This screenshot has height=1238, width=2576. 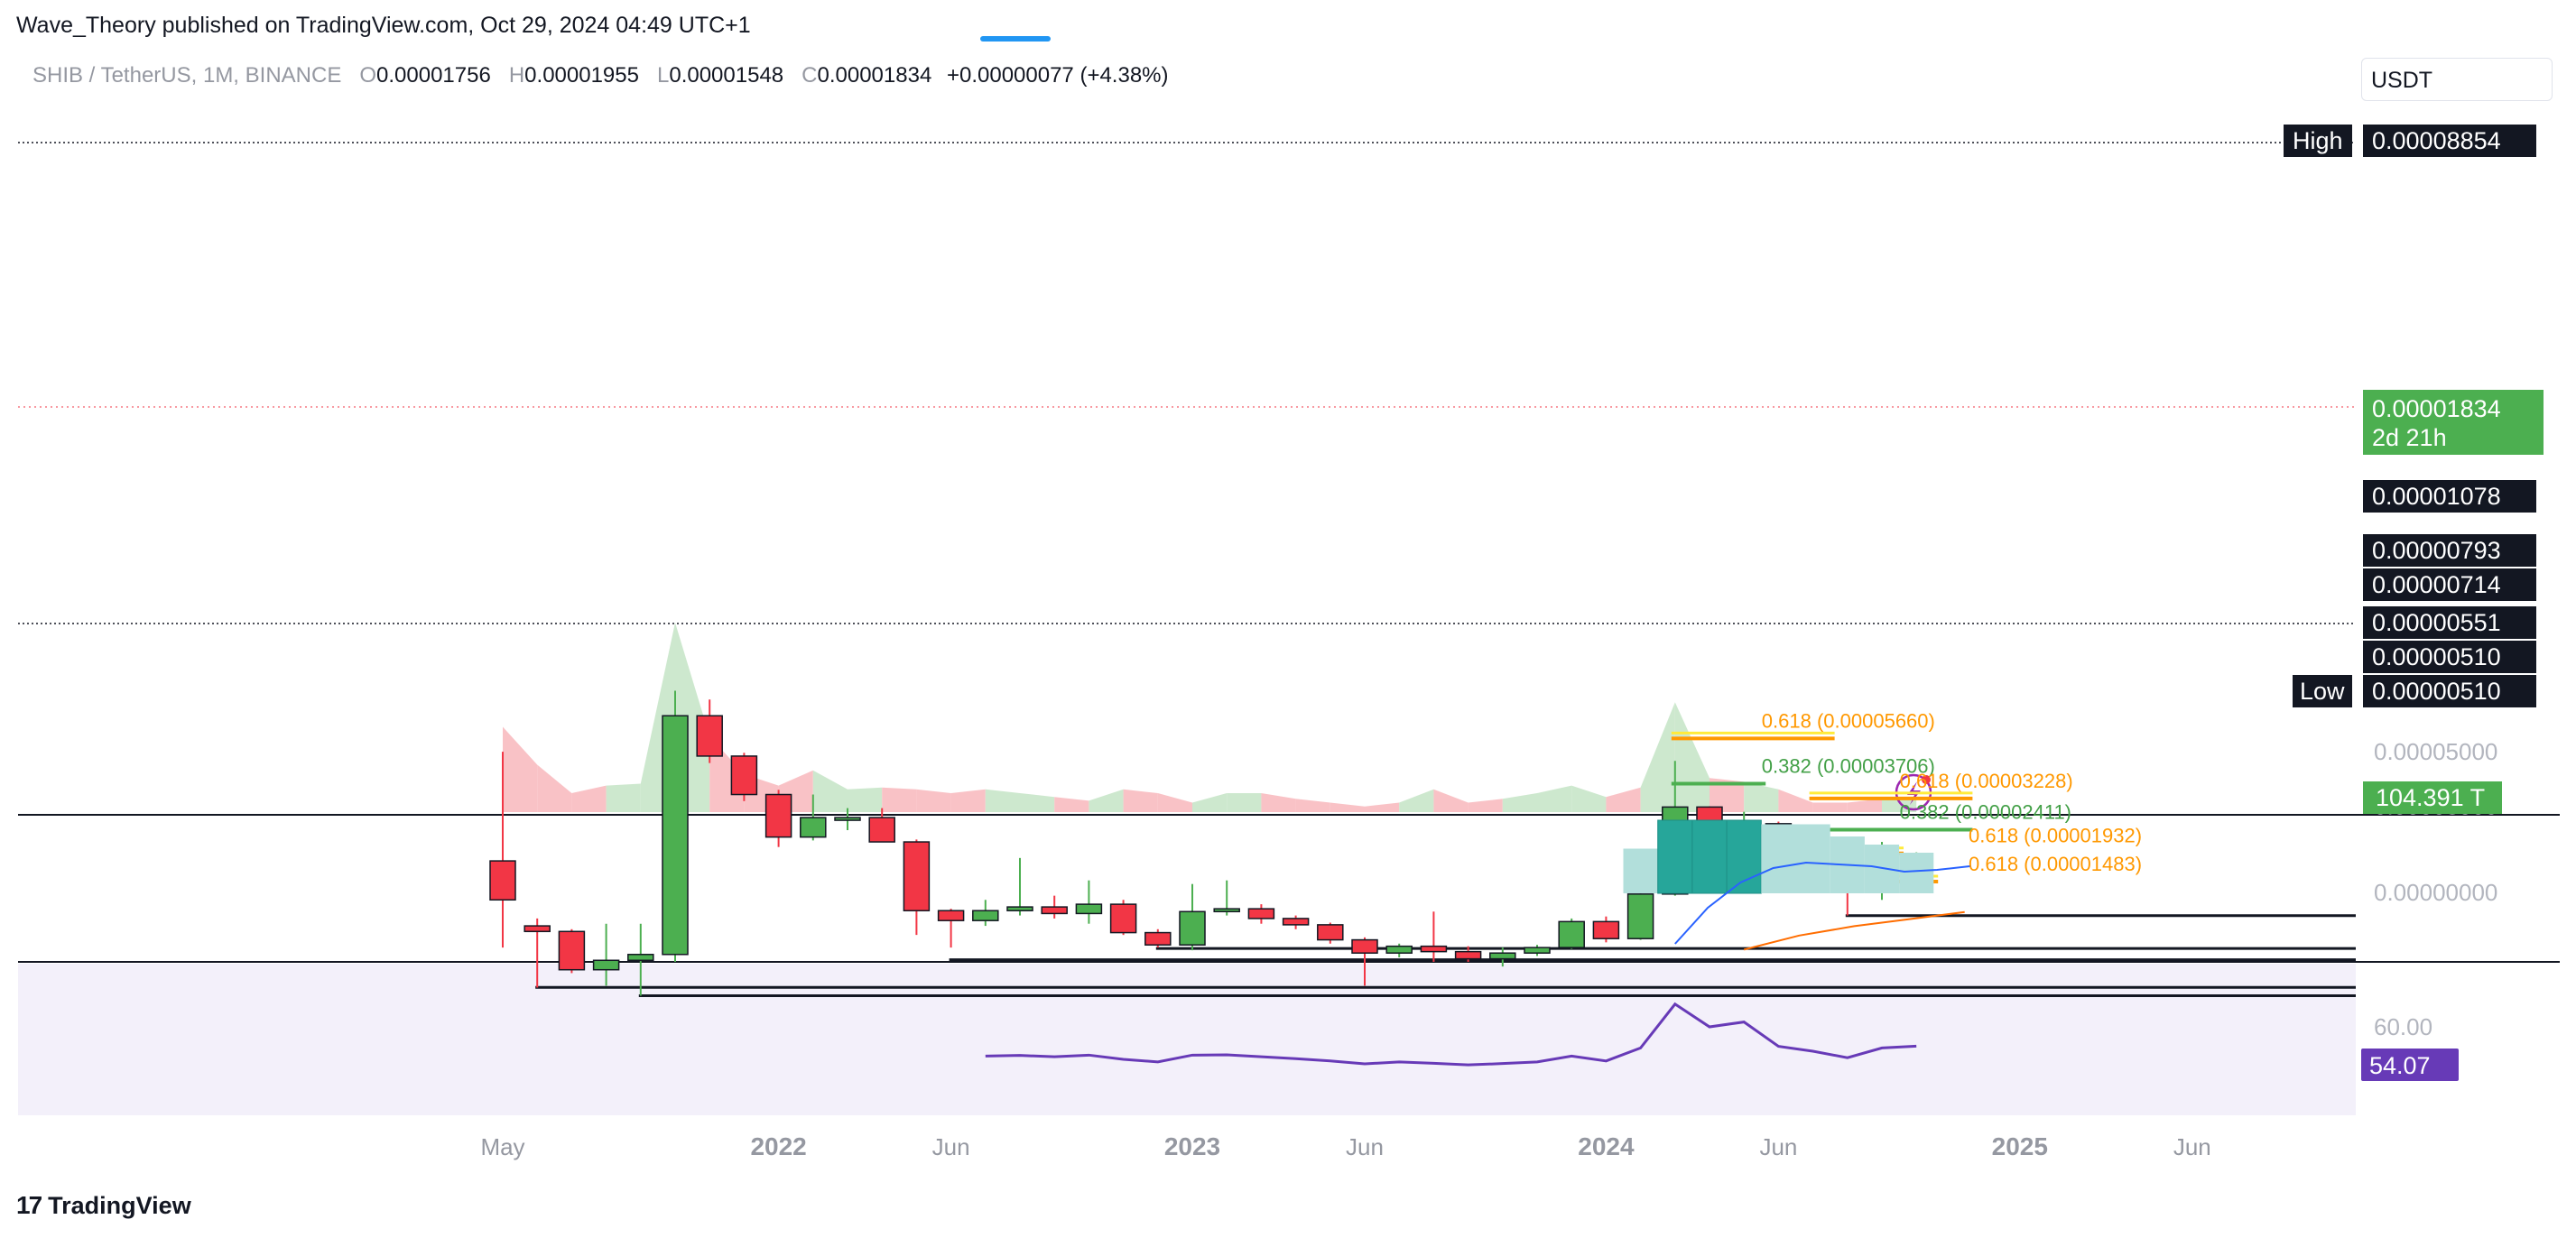 I want to click on notification-dot-icon, so click(x=1926, y=779).